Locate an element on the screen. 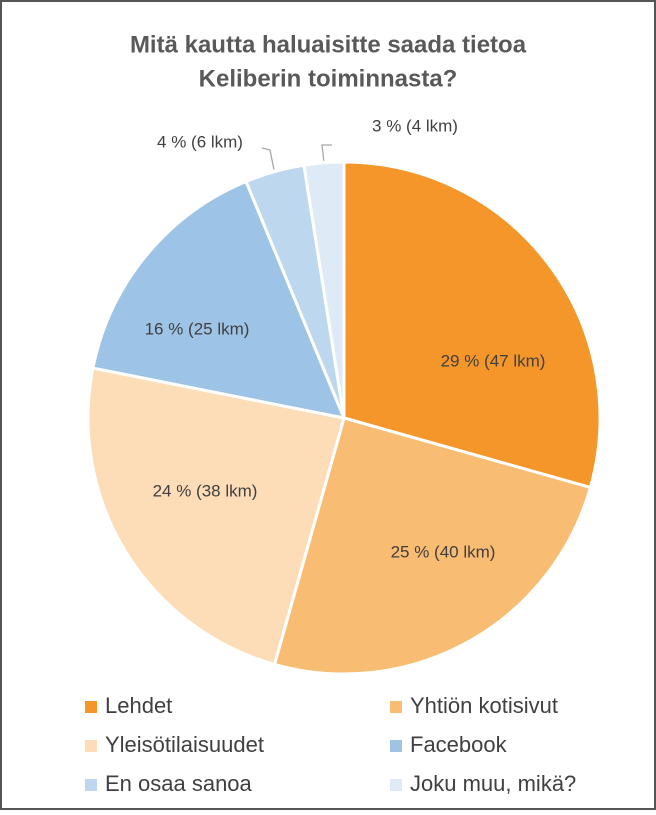 The width and height of the screenshot is (656, 815). chart-title: Mitä kautta haluaisitte saada tietoa is located at coordinates (328, 44).